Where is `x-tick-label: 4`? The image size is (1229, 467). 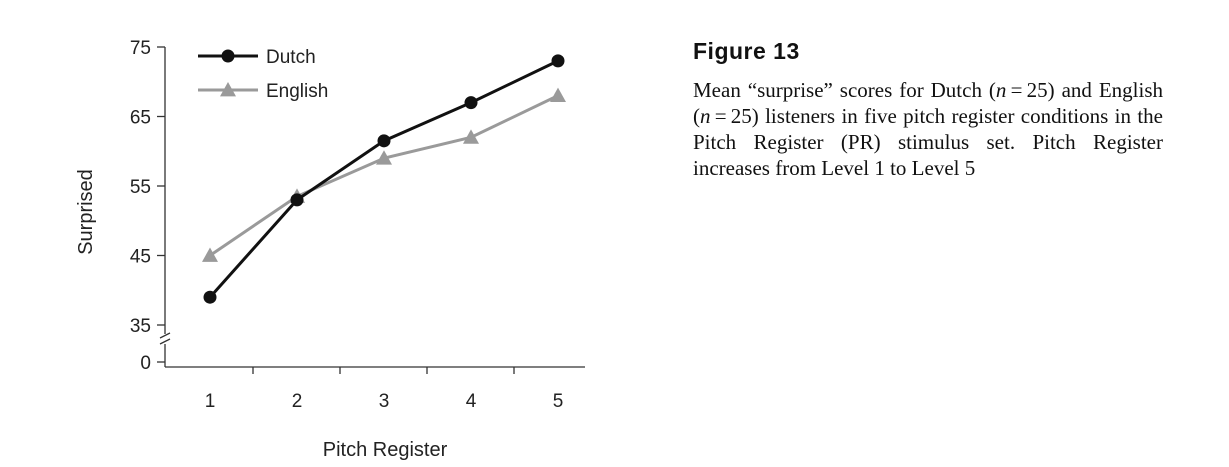
x-tick-label: 4 is located at coordinates (471, 401).